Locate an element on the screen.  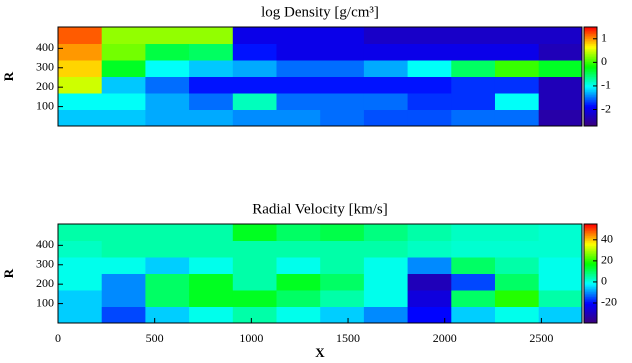
panel-title: log Density [g/cm³] is located at coordinates (320, 12).